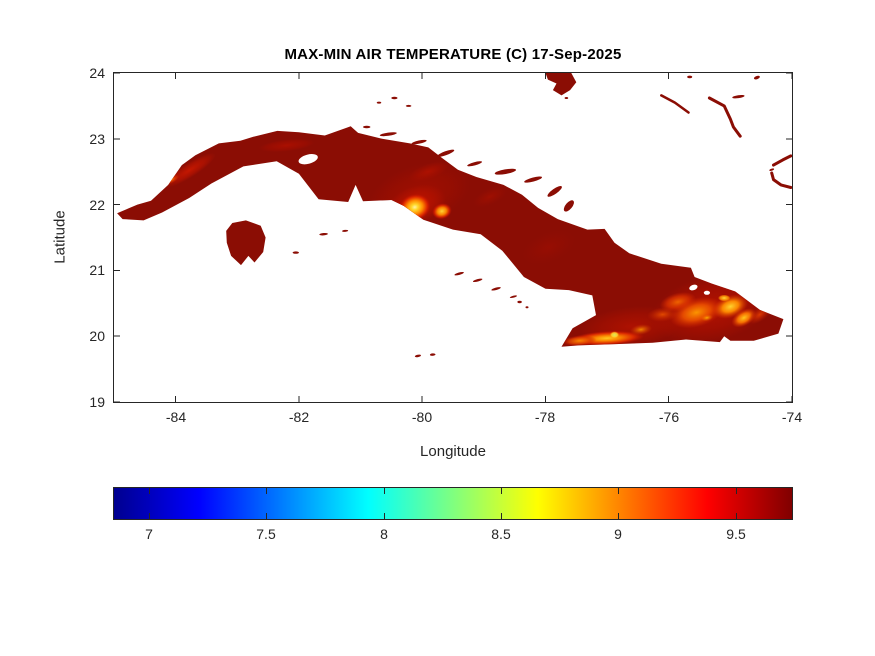  Describe the element at coordinates (501, 534) in the screenshot. I see `colorbar-tick-label: 8.5` at that location.